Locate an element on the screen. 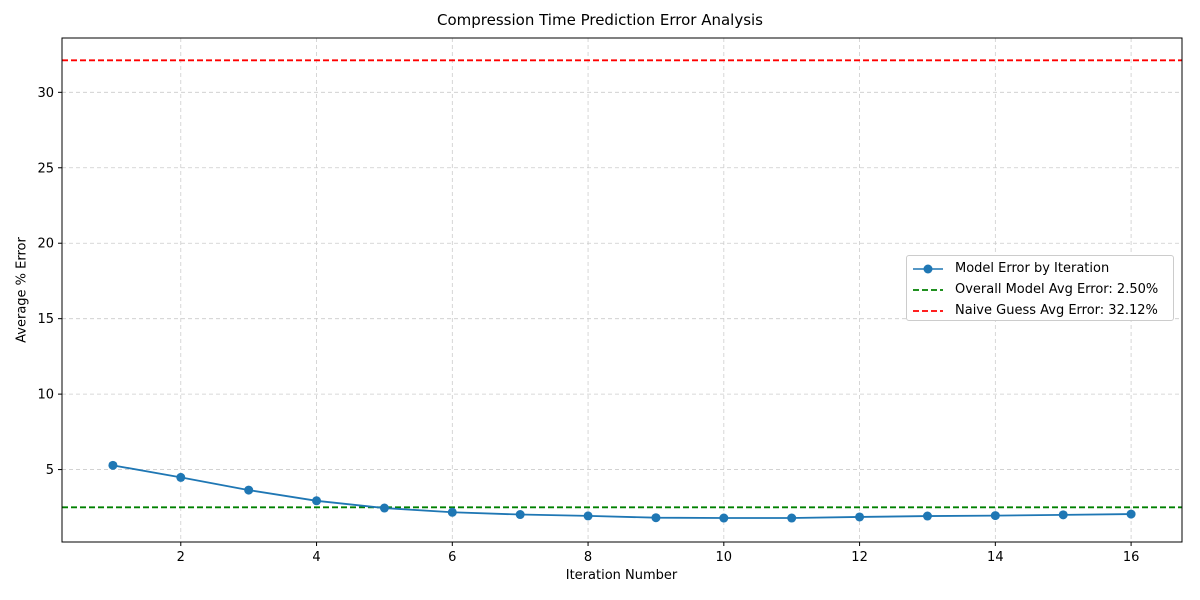 This screenshot has height=600, width=1200. y-tick-label: 5 is located at coordinates (50, 470).